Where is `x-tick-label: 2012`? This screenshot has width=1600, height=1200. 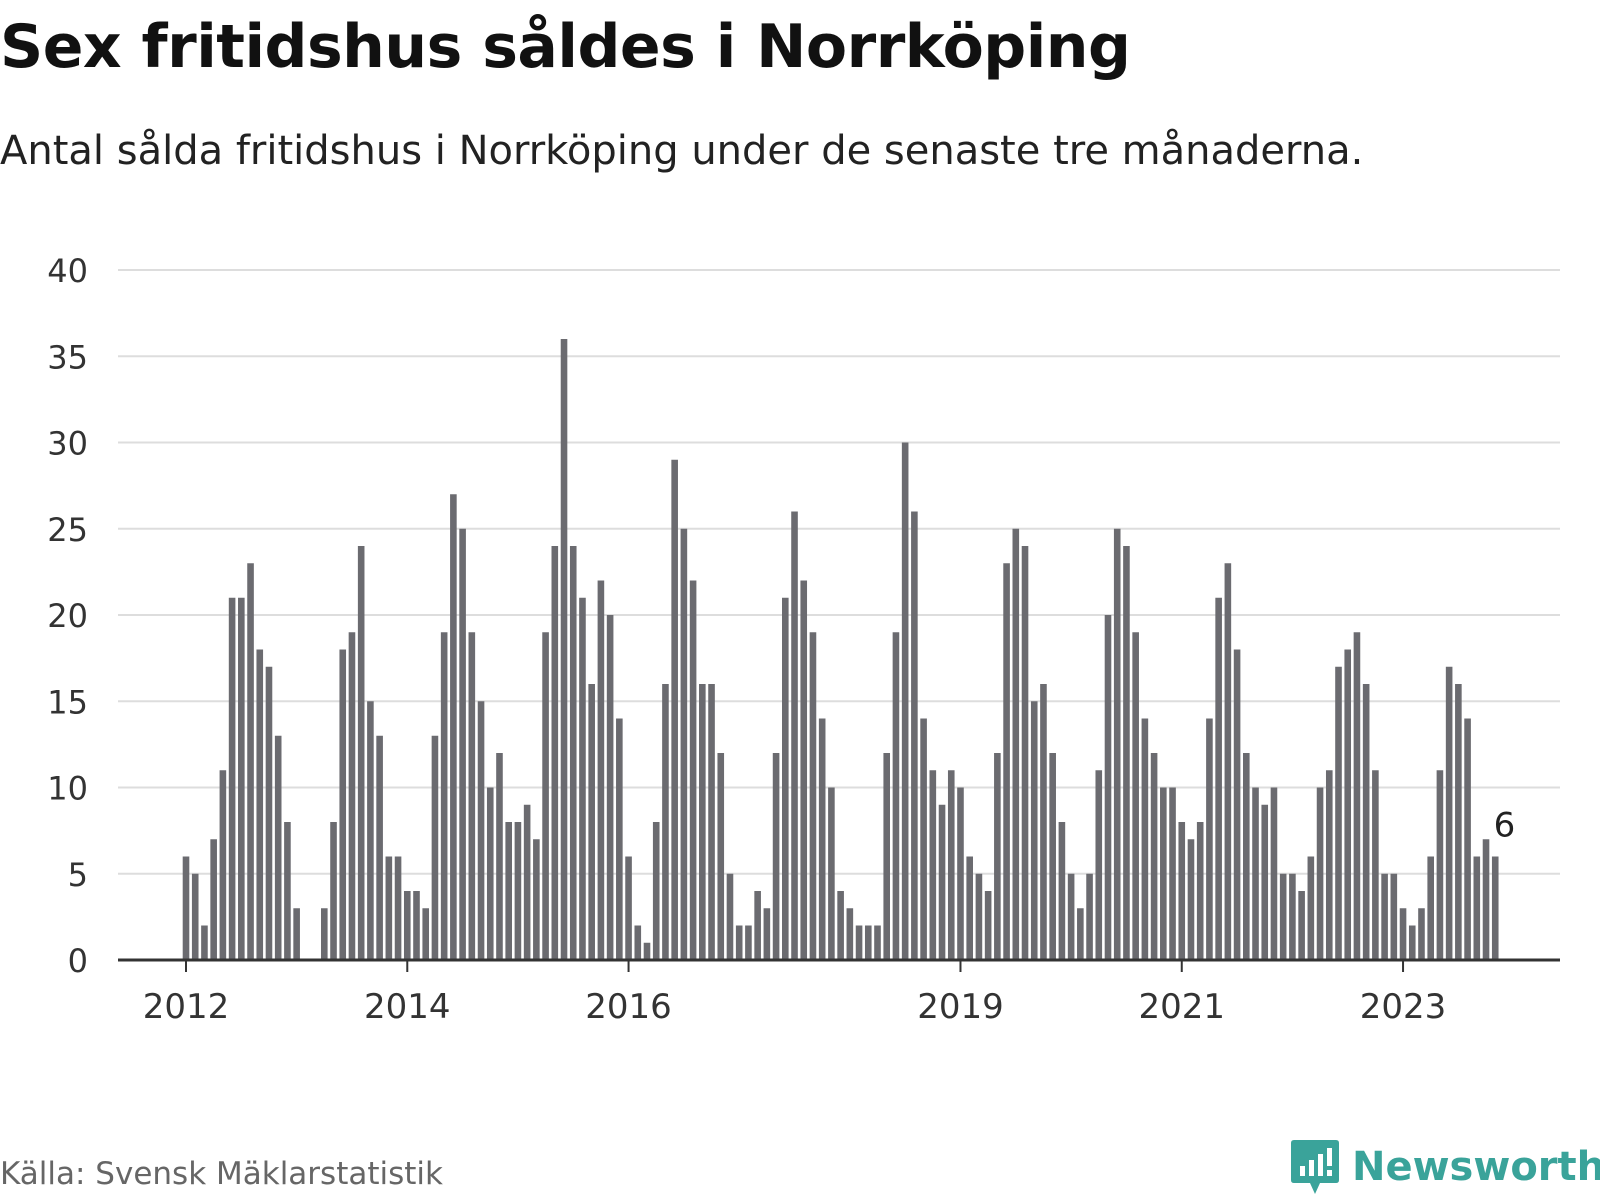
x-tick-label: 2012 is located at coordinates (186, 1007).